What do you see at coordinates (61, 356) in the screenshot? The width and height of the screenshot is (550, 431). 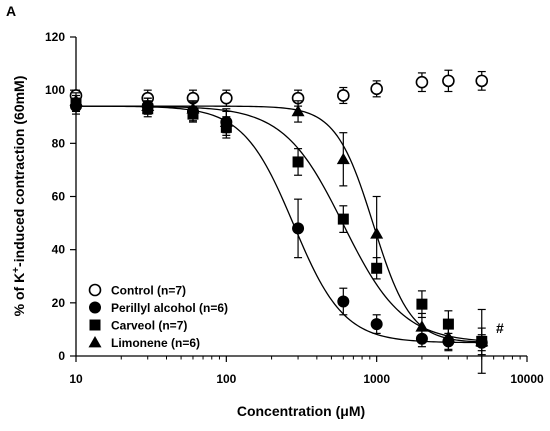 I see `y-tick-label: 0` at bounding box center [61, 356].